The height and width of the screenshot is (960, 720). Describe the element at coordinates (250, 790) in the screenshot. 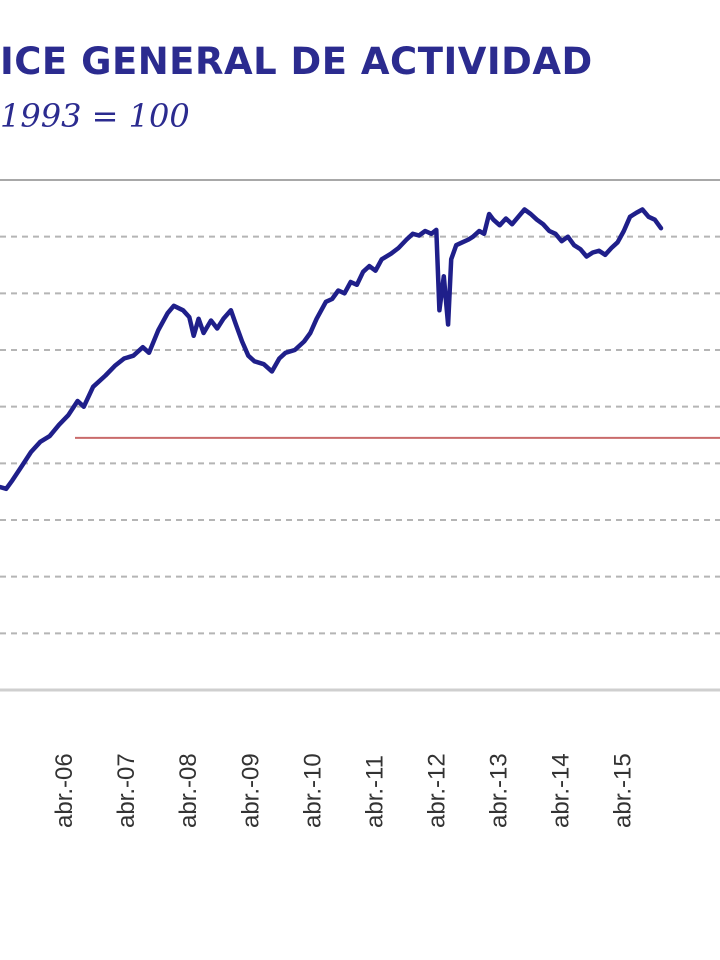

I see `x-tick-label: abr.-09` at that location.